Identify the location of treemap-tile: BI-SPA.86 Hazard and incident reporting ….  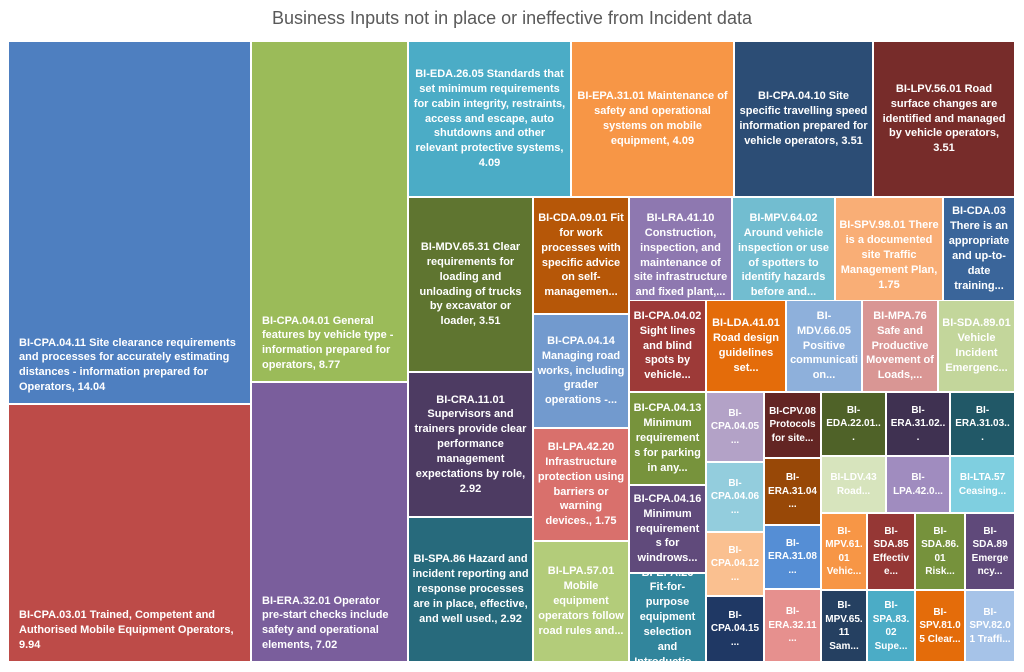
(470, 589).